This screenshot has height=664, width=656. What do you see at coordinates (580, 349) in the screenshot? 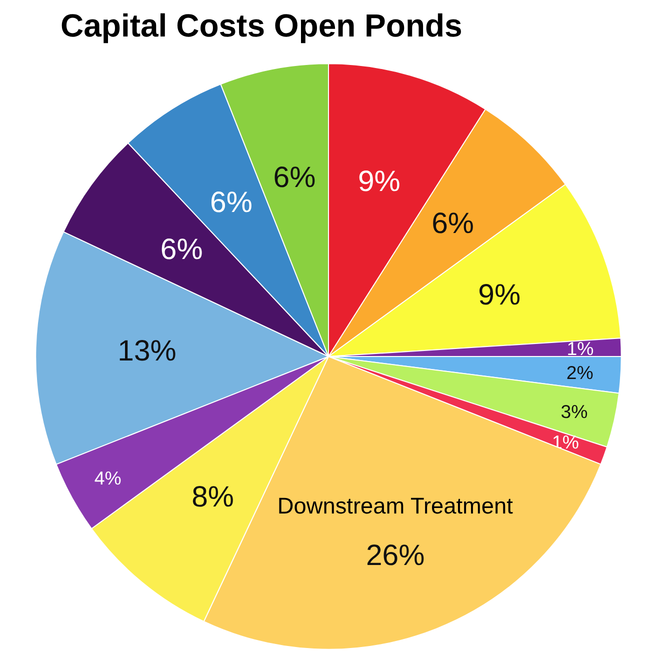
I see `data-label: 1%` at bounding box center [580, 349].